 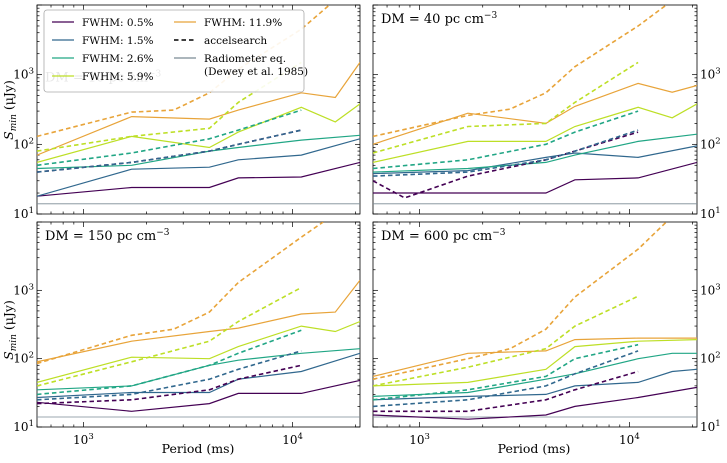 What do you see at coordinates (439, 19) in the screenshot?
I see `dm-annotation: DM = 40 pc cm−3` at bounding box center [439, 19].